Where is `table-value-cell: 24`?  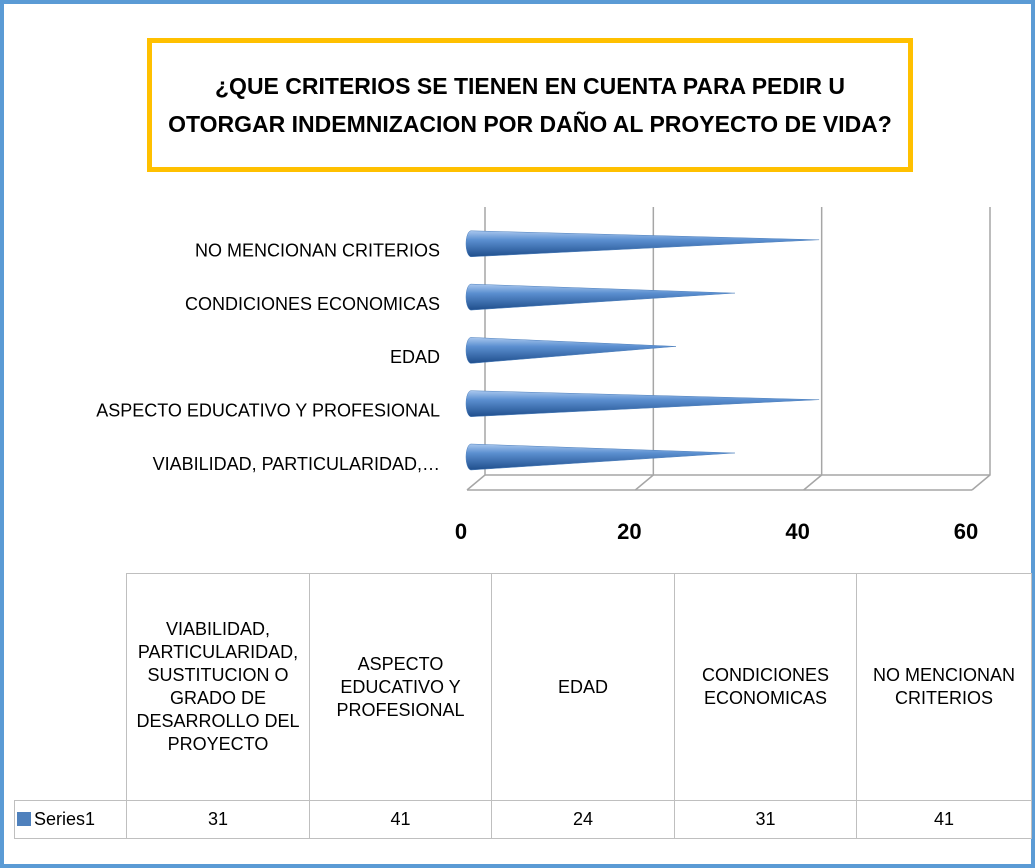 table-value-cell: 24 is located at coordinates (583, 819).